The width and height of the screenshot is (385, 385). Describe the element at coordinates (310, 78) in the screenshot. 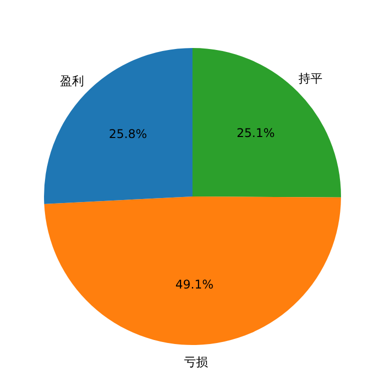

I see `slice-label: 持平` at that location.